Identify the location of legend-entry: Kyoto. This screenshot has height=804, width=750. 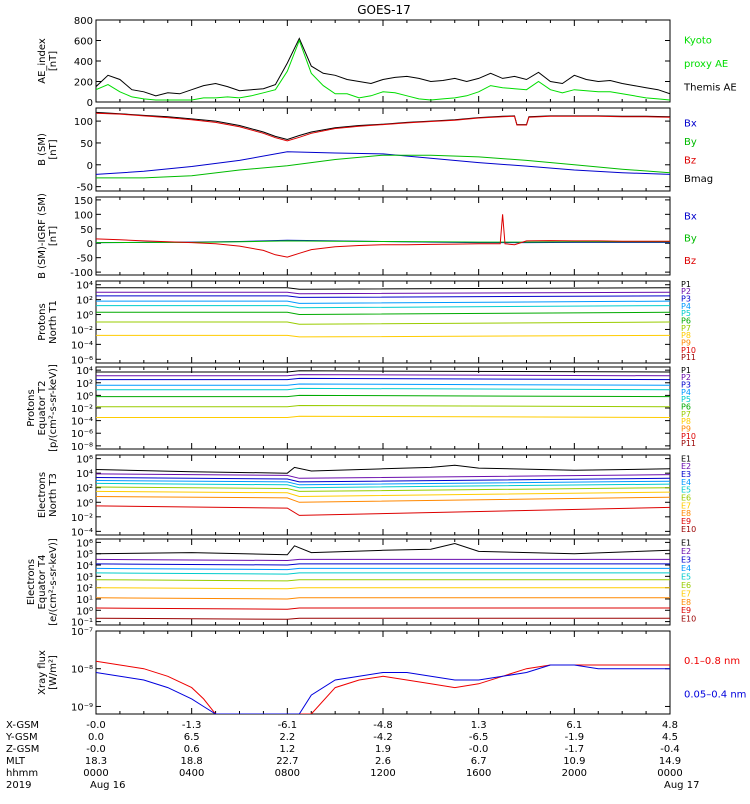
(698, 40).